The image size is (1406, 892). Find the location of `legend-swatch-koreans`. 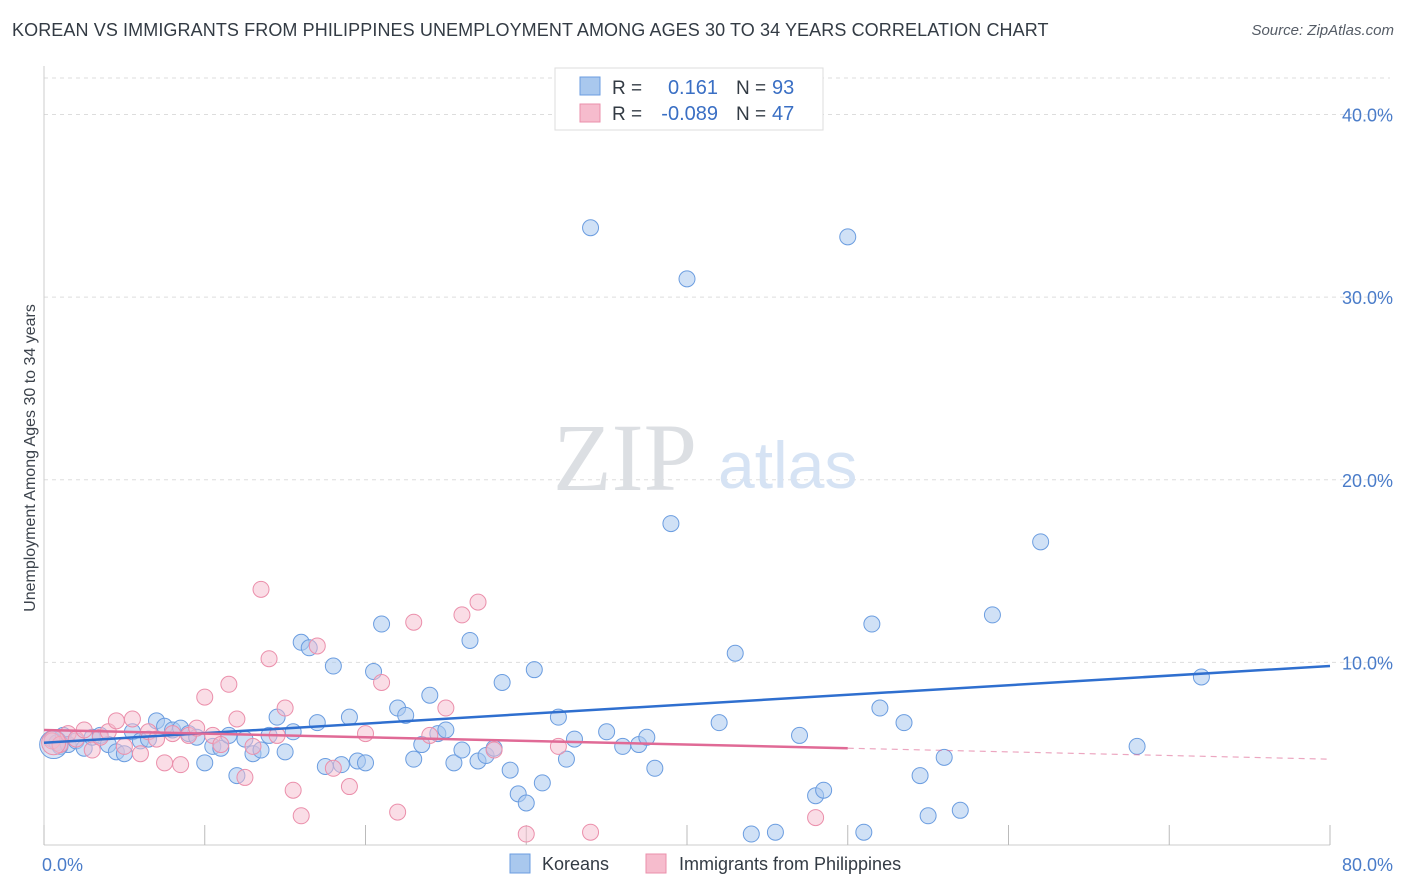

legend-swatch-koreans is located at coordinates (520, 863).